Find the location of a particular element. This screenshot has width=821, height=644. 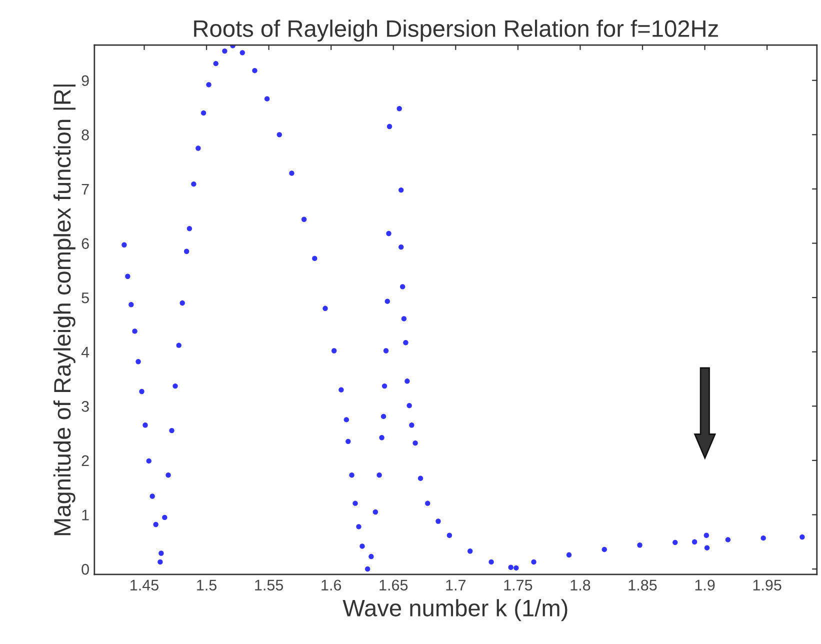

x-tick-label: 1.9 is located at coordinates (705, 585).